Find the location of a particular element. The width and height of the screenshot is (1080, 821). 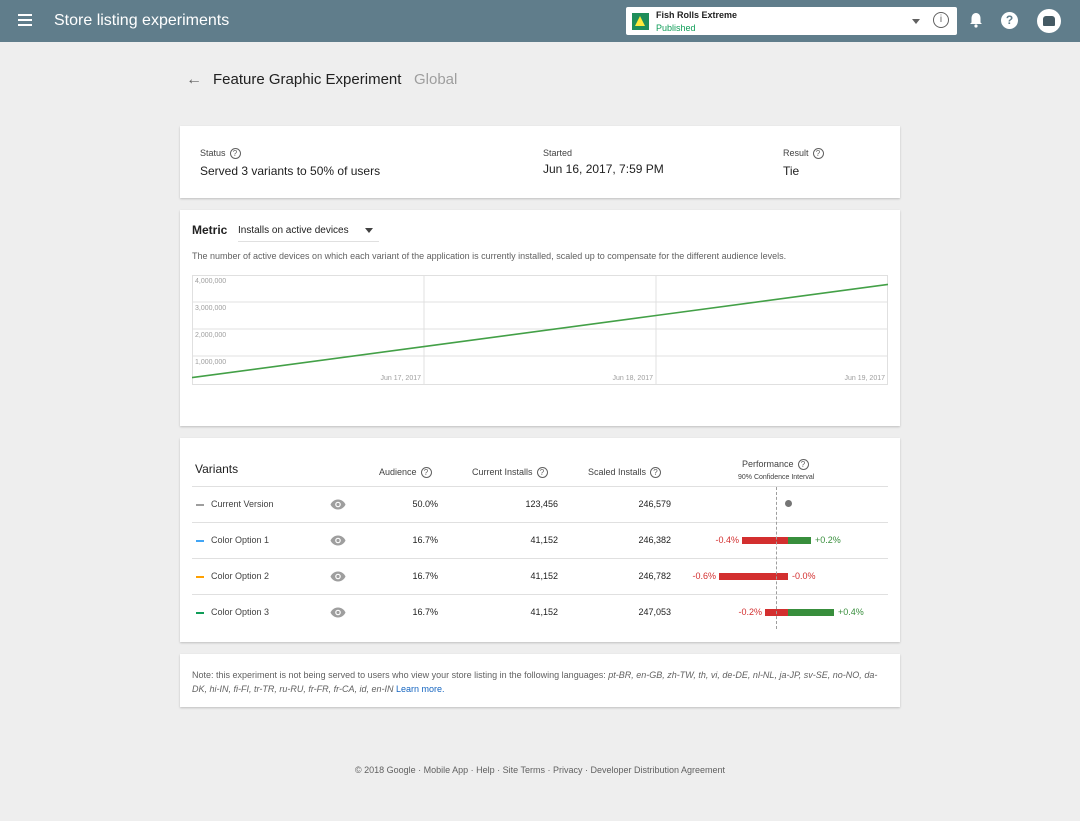

current-installs-header-label: Current Installs is located at coordinates (502, 472).